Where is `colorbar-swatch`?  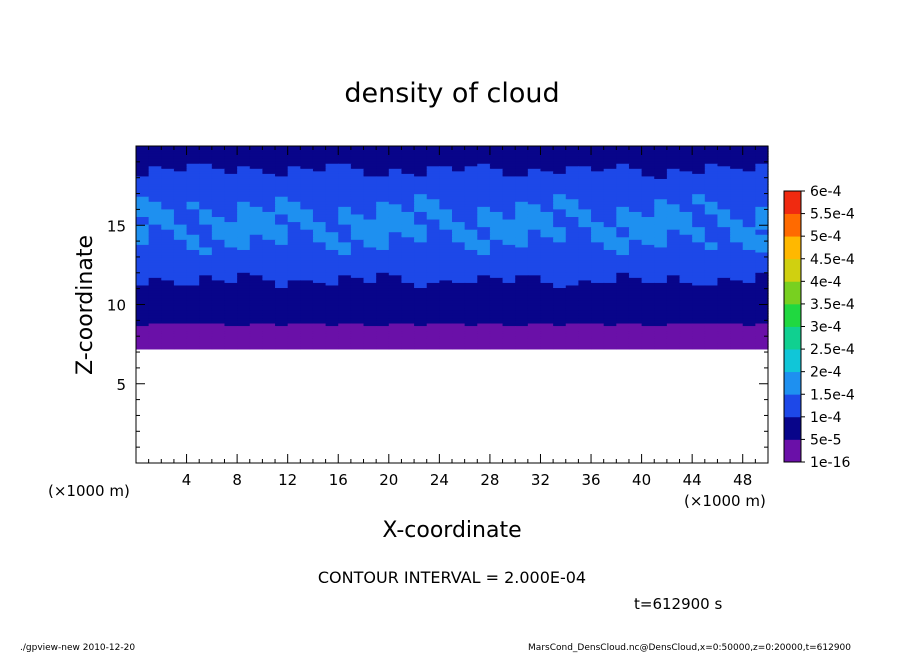
colorbar-swatch is located at coordinates (792, 406).